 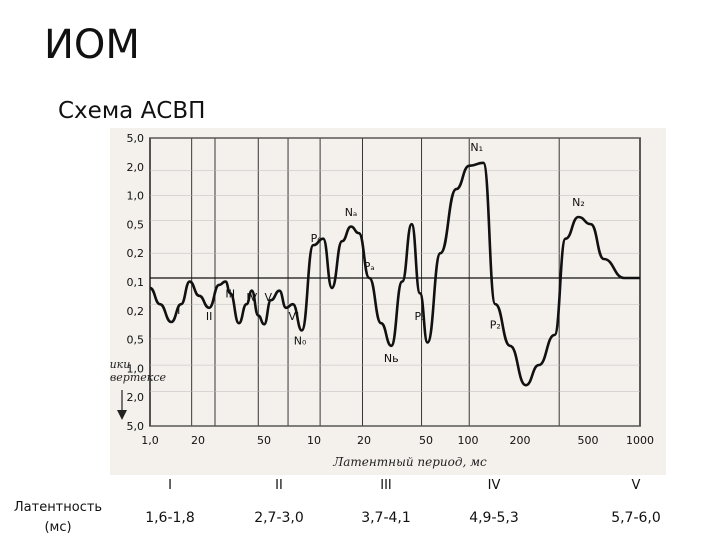 I want to click on peak-latency-5: 5,7-6,0, so click(x=636, y=518).